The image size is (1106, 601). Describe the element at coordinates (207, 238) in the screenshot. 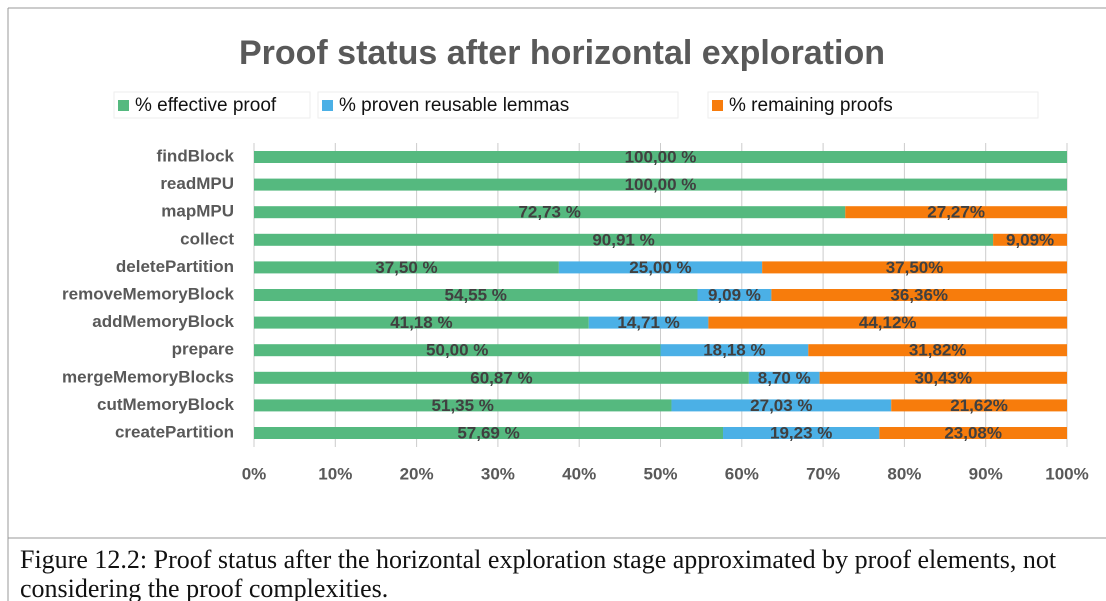

I see `y-tick-label: collect` at that location.